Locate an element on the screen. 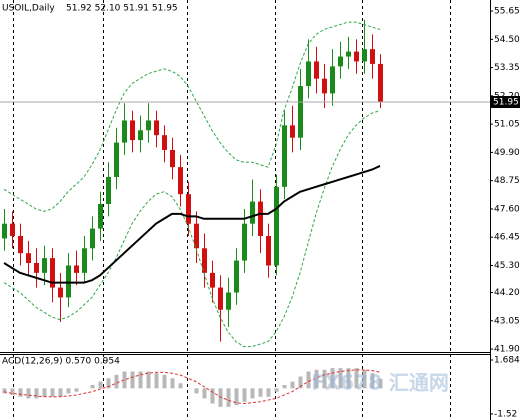 This screenshot has height=420, width=520. y-tick-label: 51.05 is located at coordinates (507, 125).